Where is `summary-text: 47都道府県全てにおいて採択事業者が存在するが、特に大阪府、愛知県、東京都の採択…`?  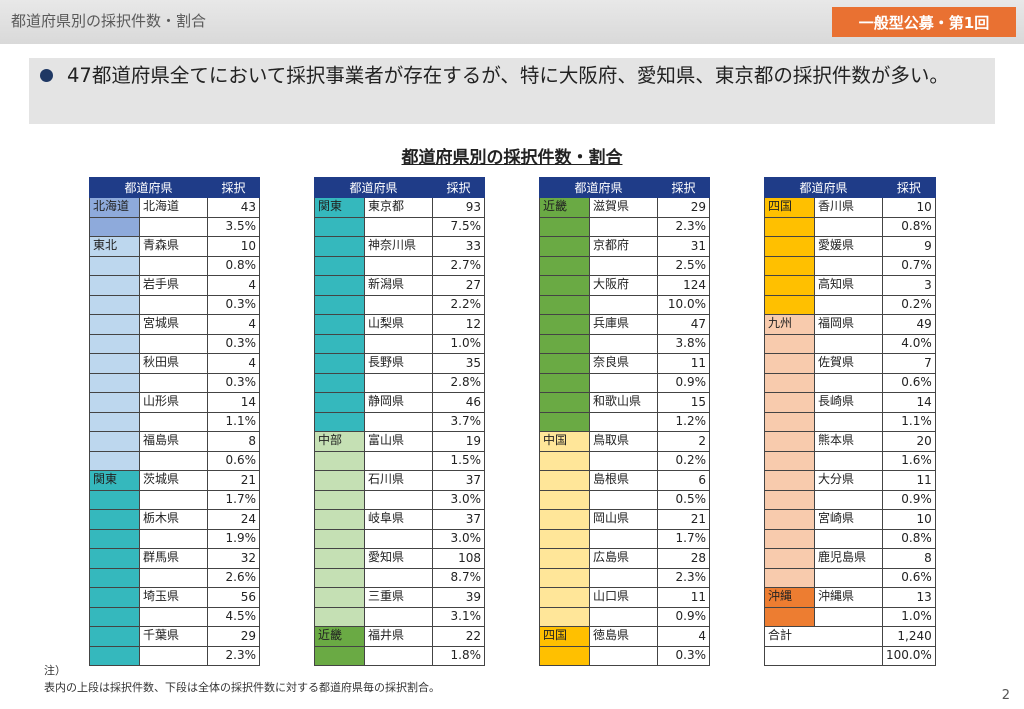 summary-text: 47都道府県全てにおいて採択事業者が存在するが、特に大阪府、愛知県、東京都の採択… is located at coordinates (508, 75).